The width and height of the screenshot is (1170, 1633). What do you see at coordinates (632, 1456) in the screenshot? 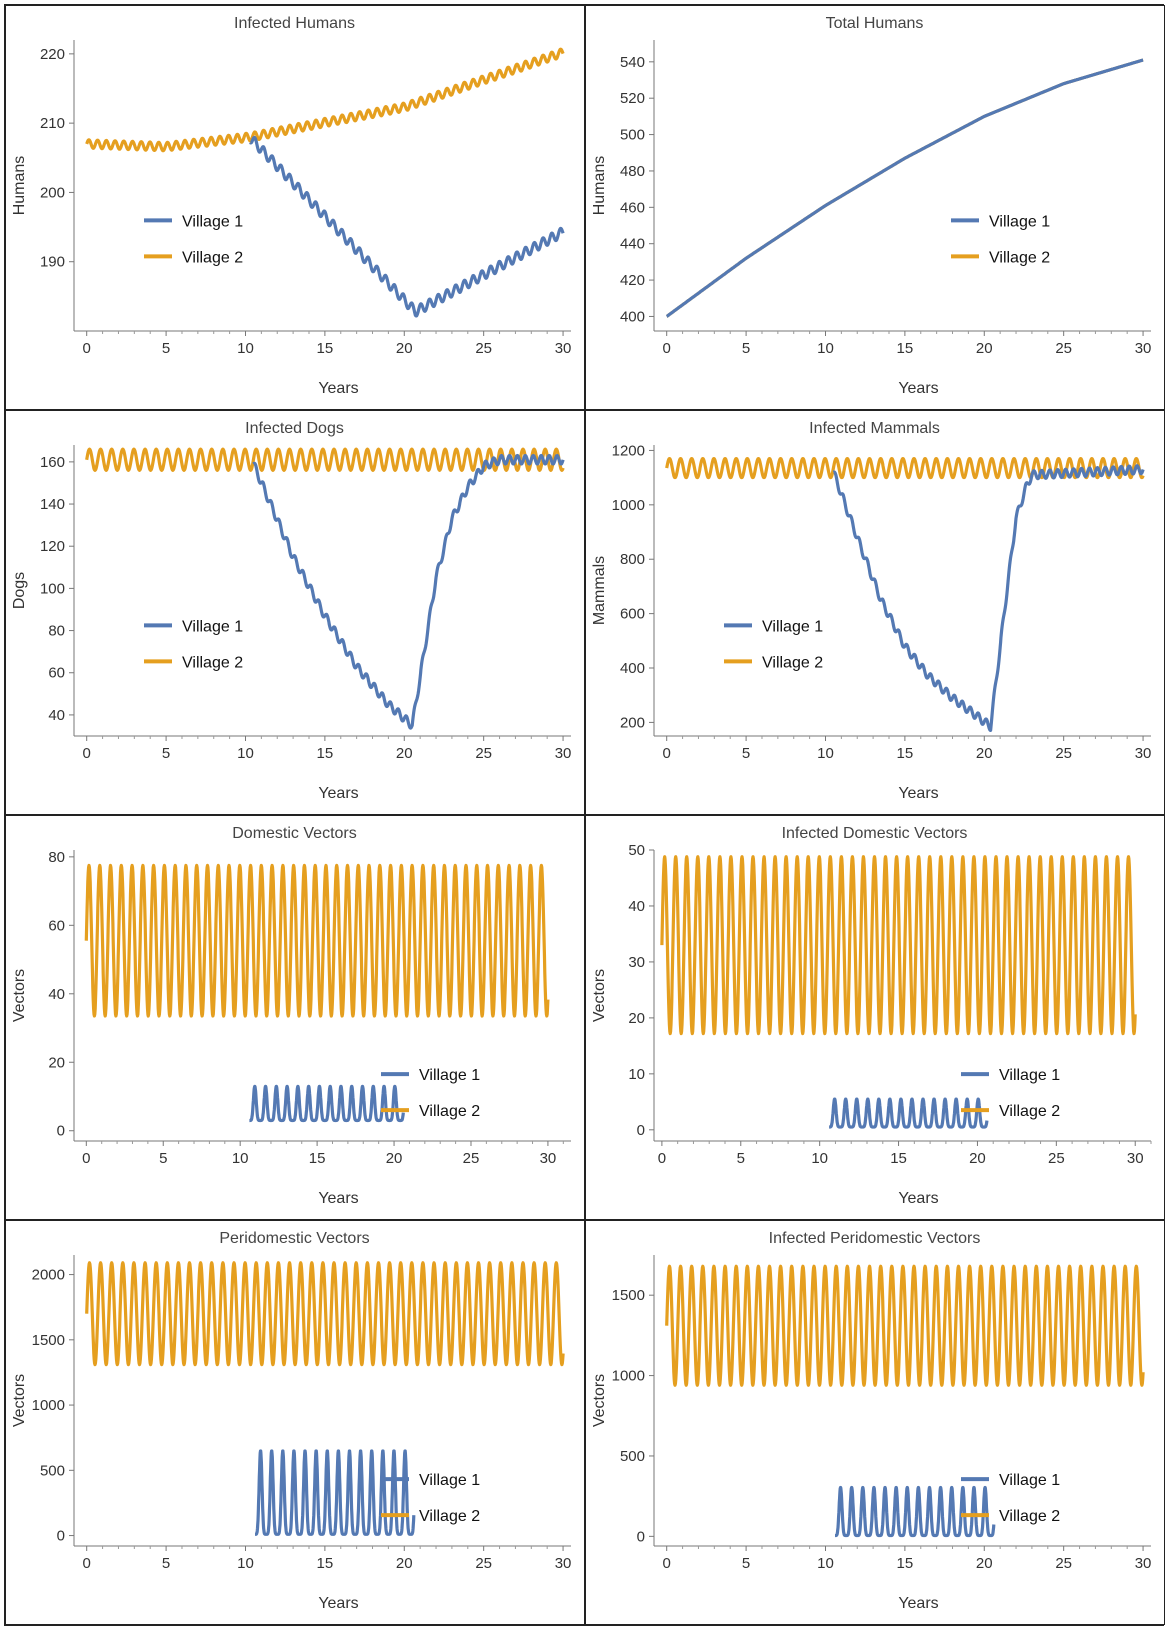
I see `infected-peridomestic-vectors-y-tick-label: 500` at bounding box center [632, 1456].